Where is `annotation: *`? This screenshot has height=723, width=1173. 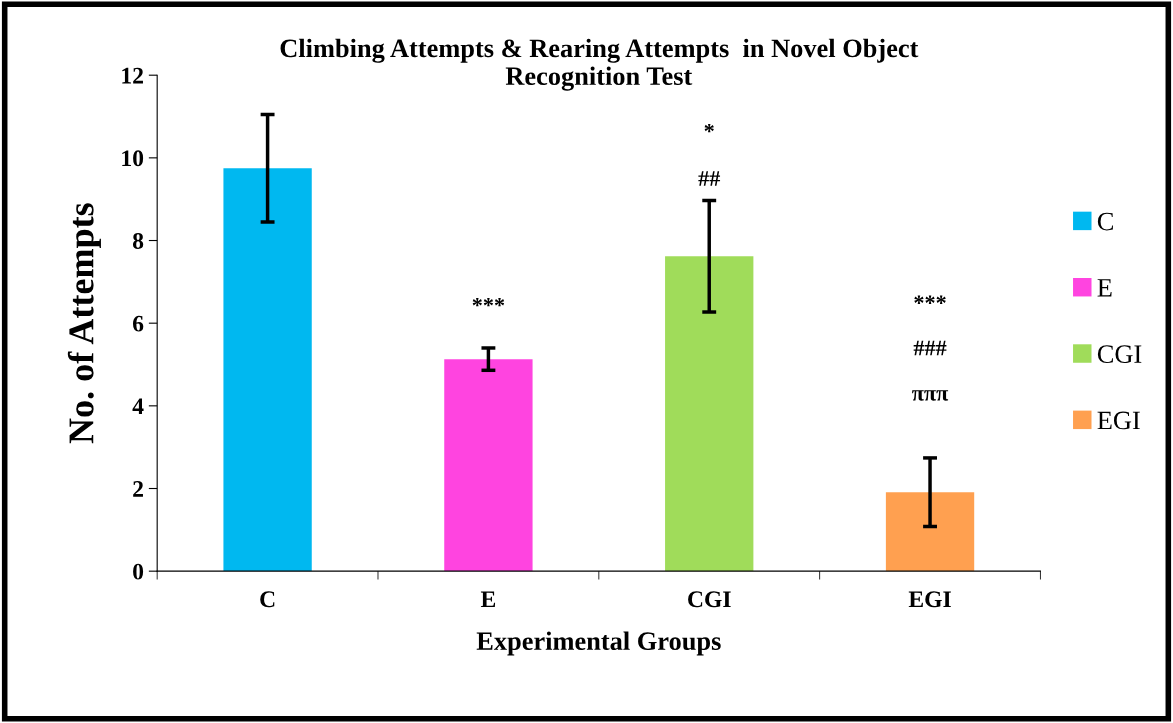 annotation: * is located at coordinates (709, 128).